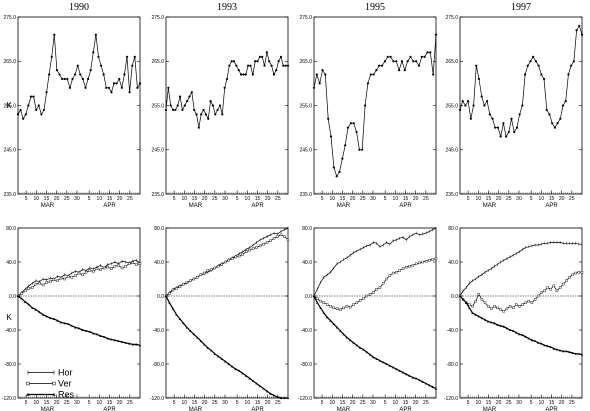 The image size is (590, 411). What do you see at coordinates (9, 105) in the screenshot?
I see `temp-ylabel: K` at bounding box center [9, 105].